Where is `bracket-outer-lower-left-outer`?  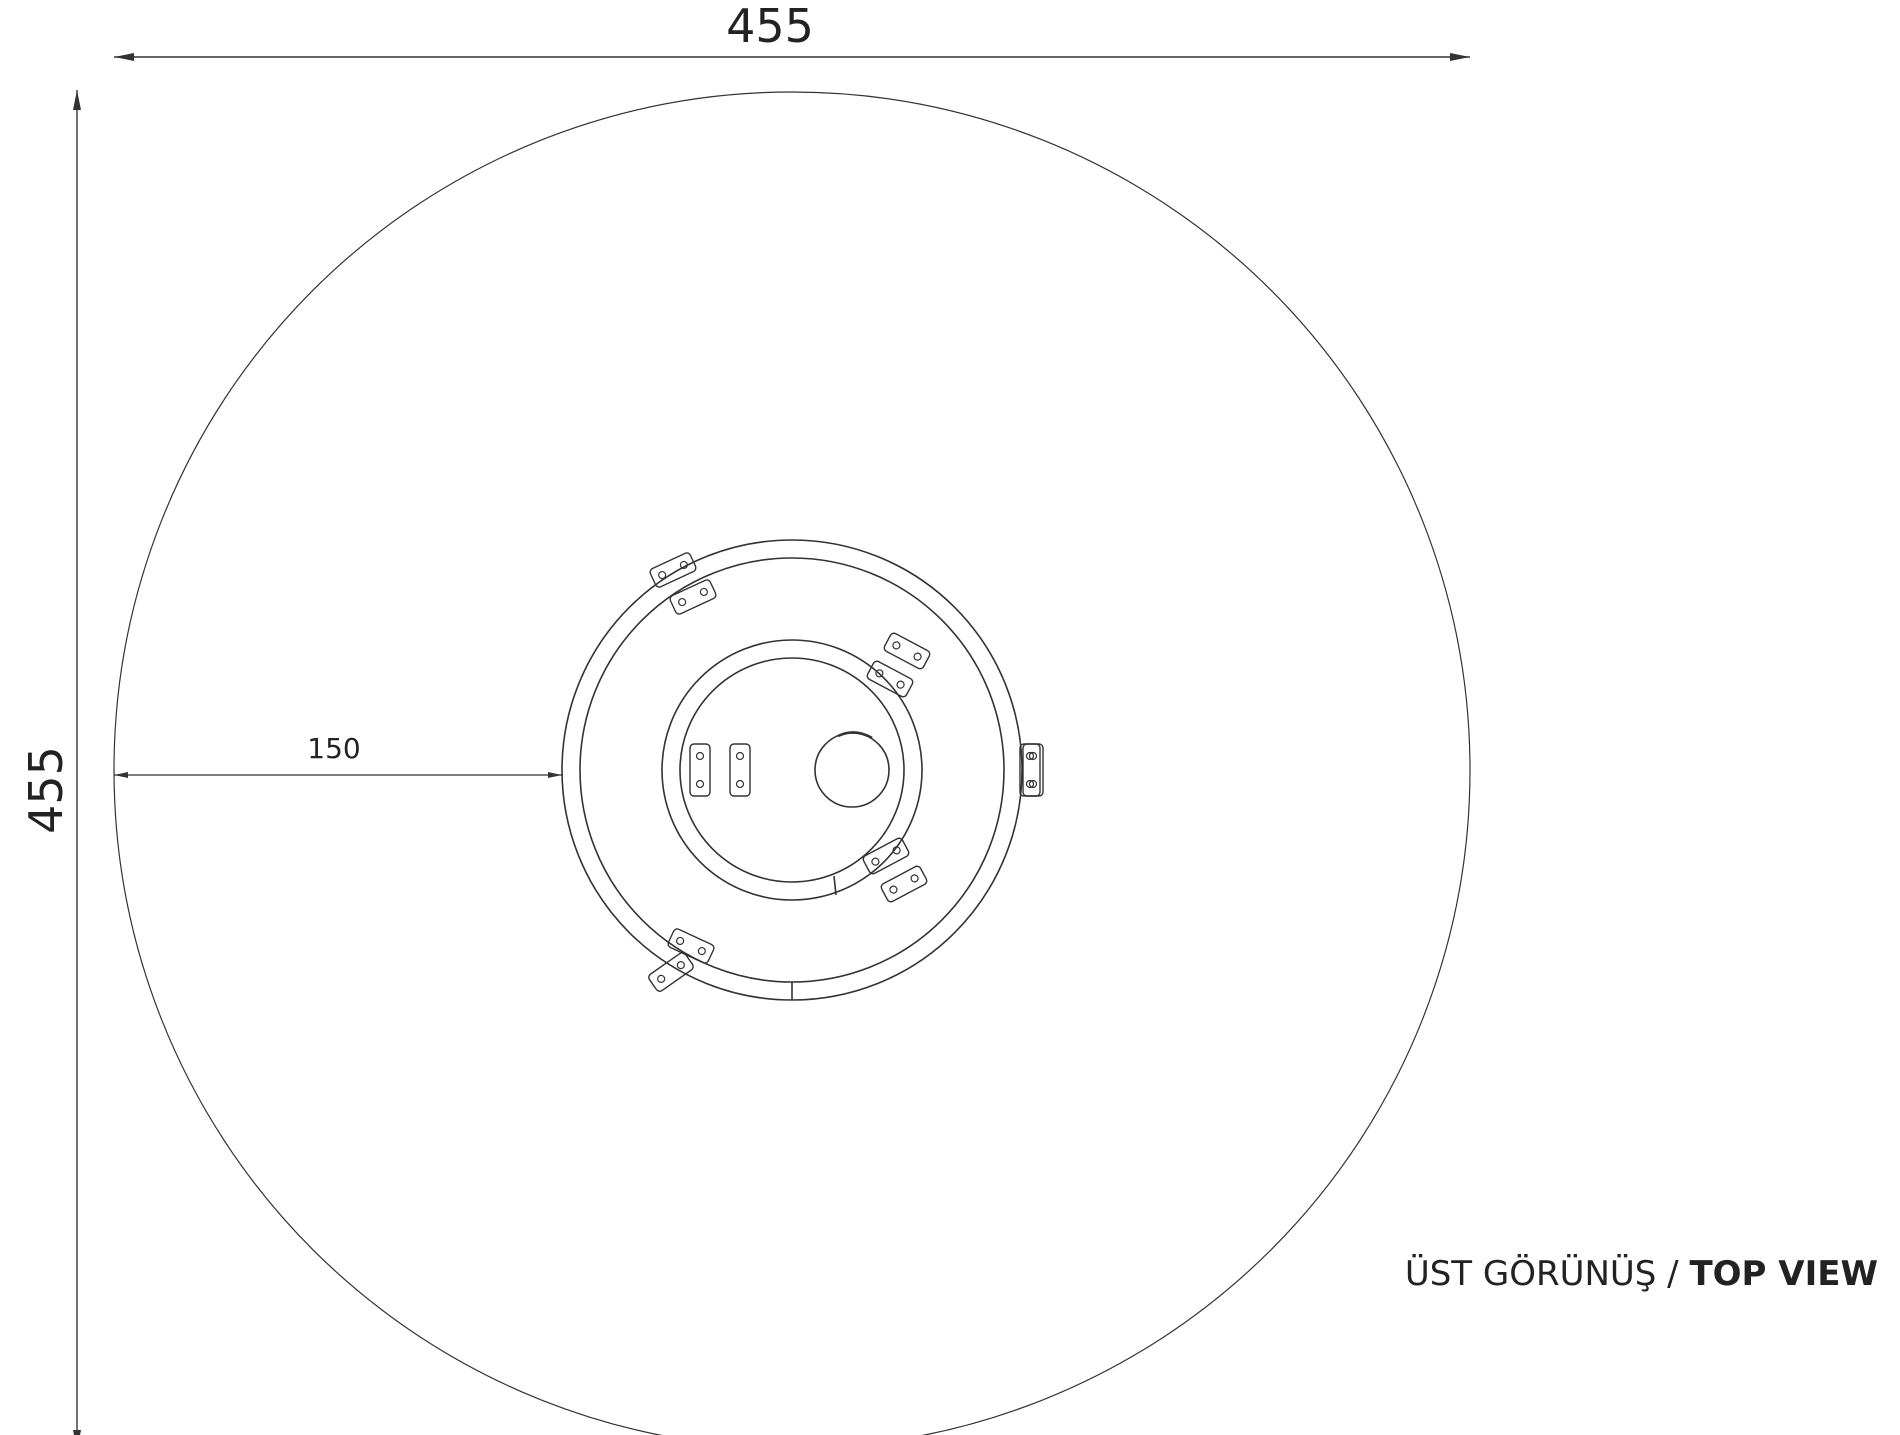
bracket-outer-lower-left-outer is located at coordinates (671, 972).